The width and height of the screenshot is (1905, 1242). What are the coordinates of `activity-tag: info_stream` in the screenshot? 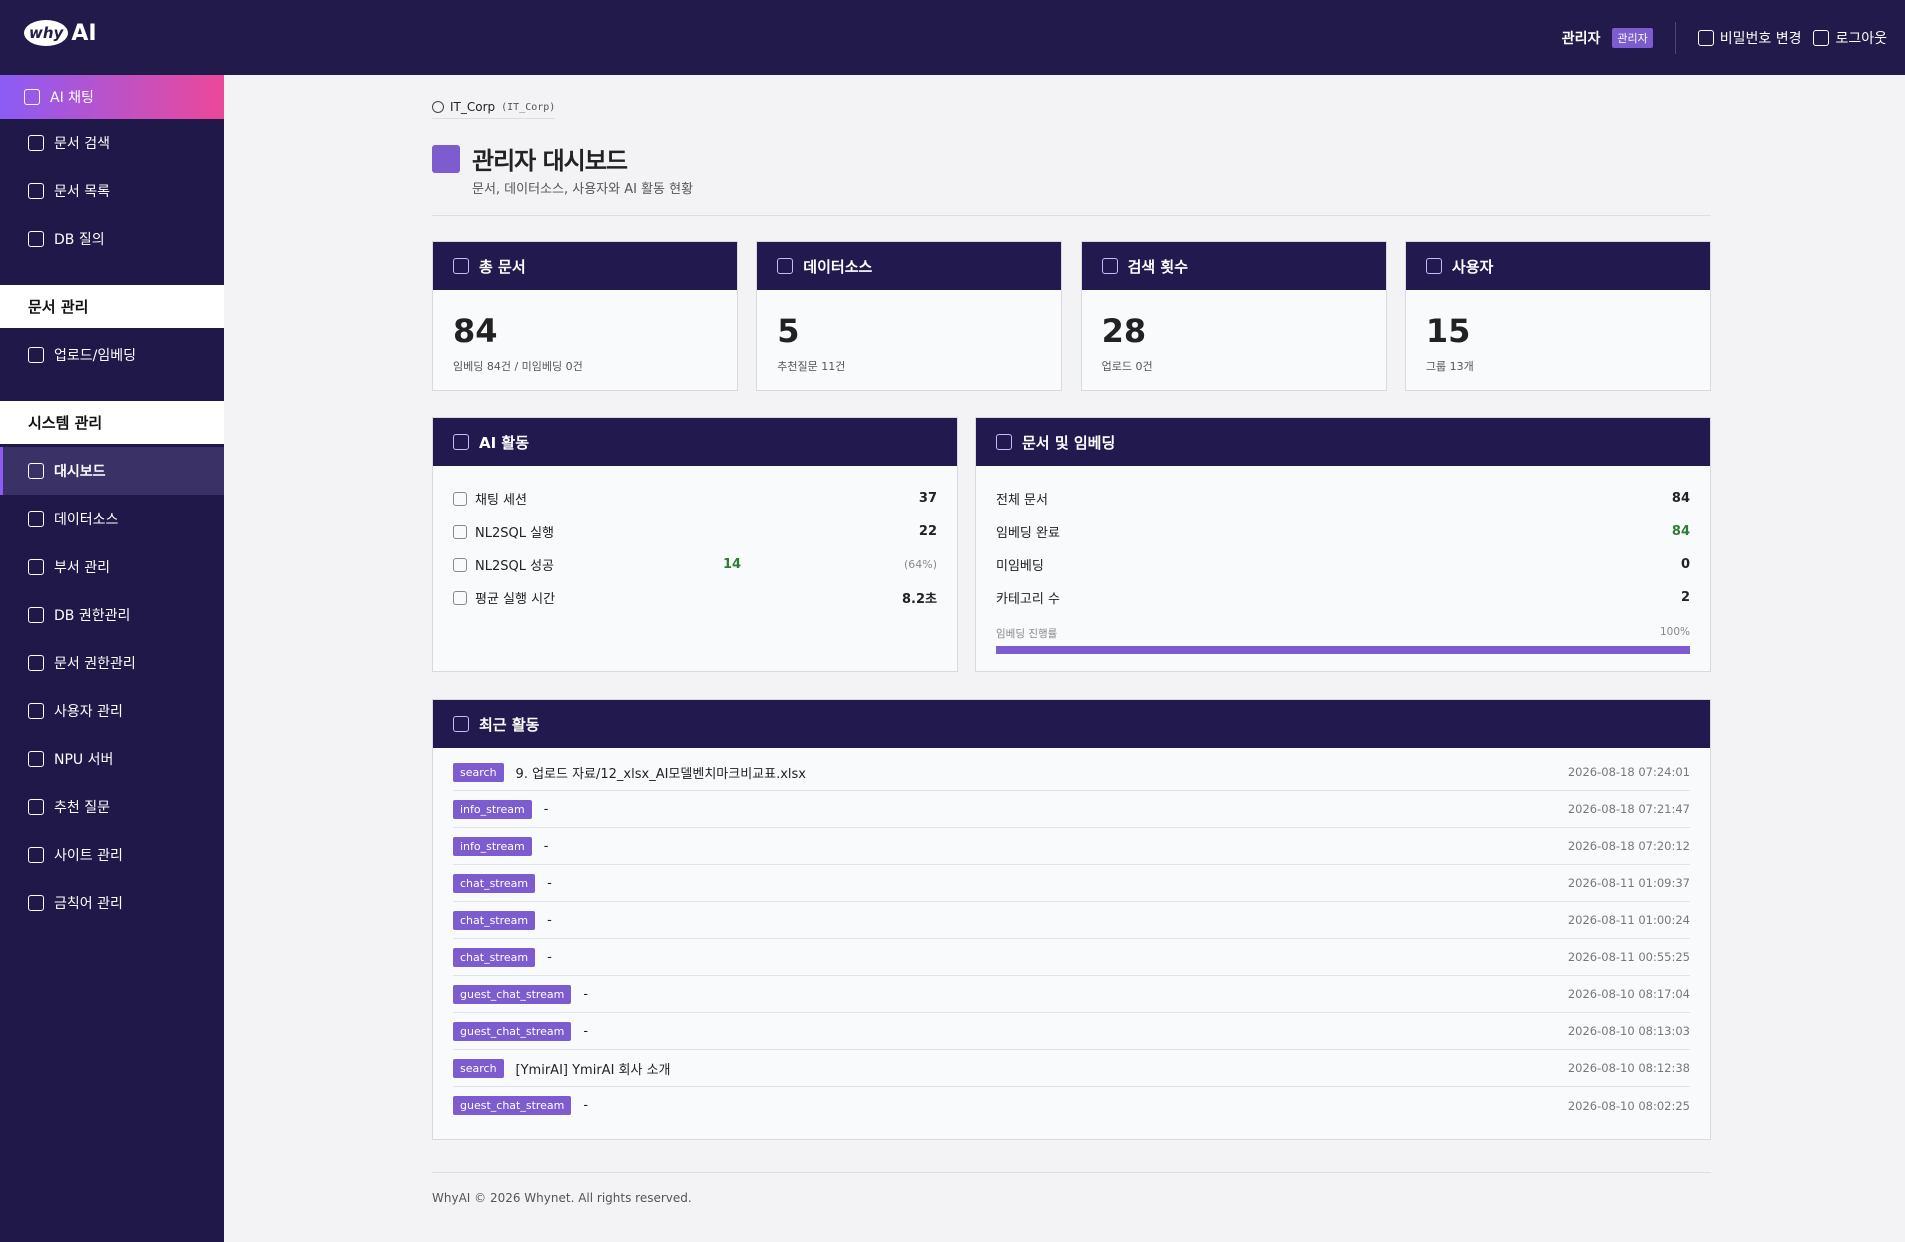 It's located at (492, 809).